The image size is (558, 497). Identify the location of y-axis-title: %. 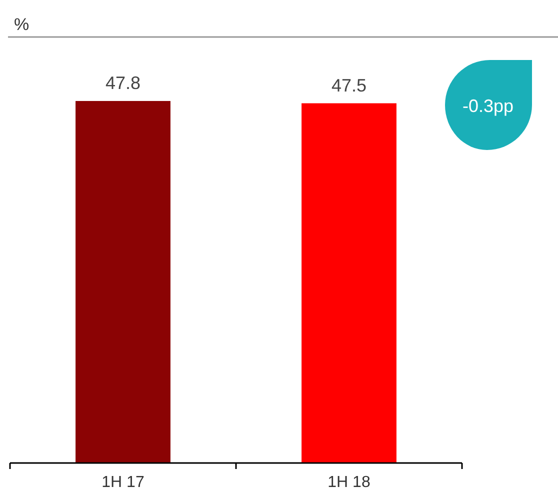
(22, 24).